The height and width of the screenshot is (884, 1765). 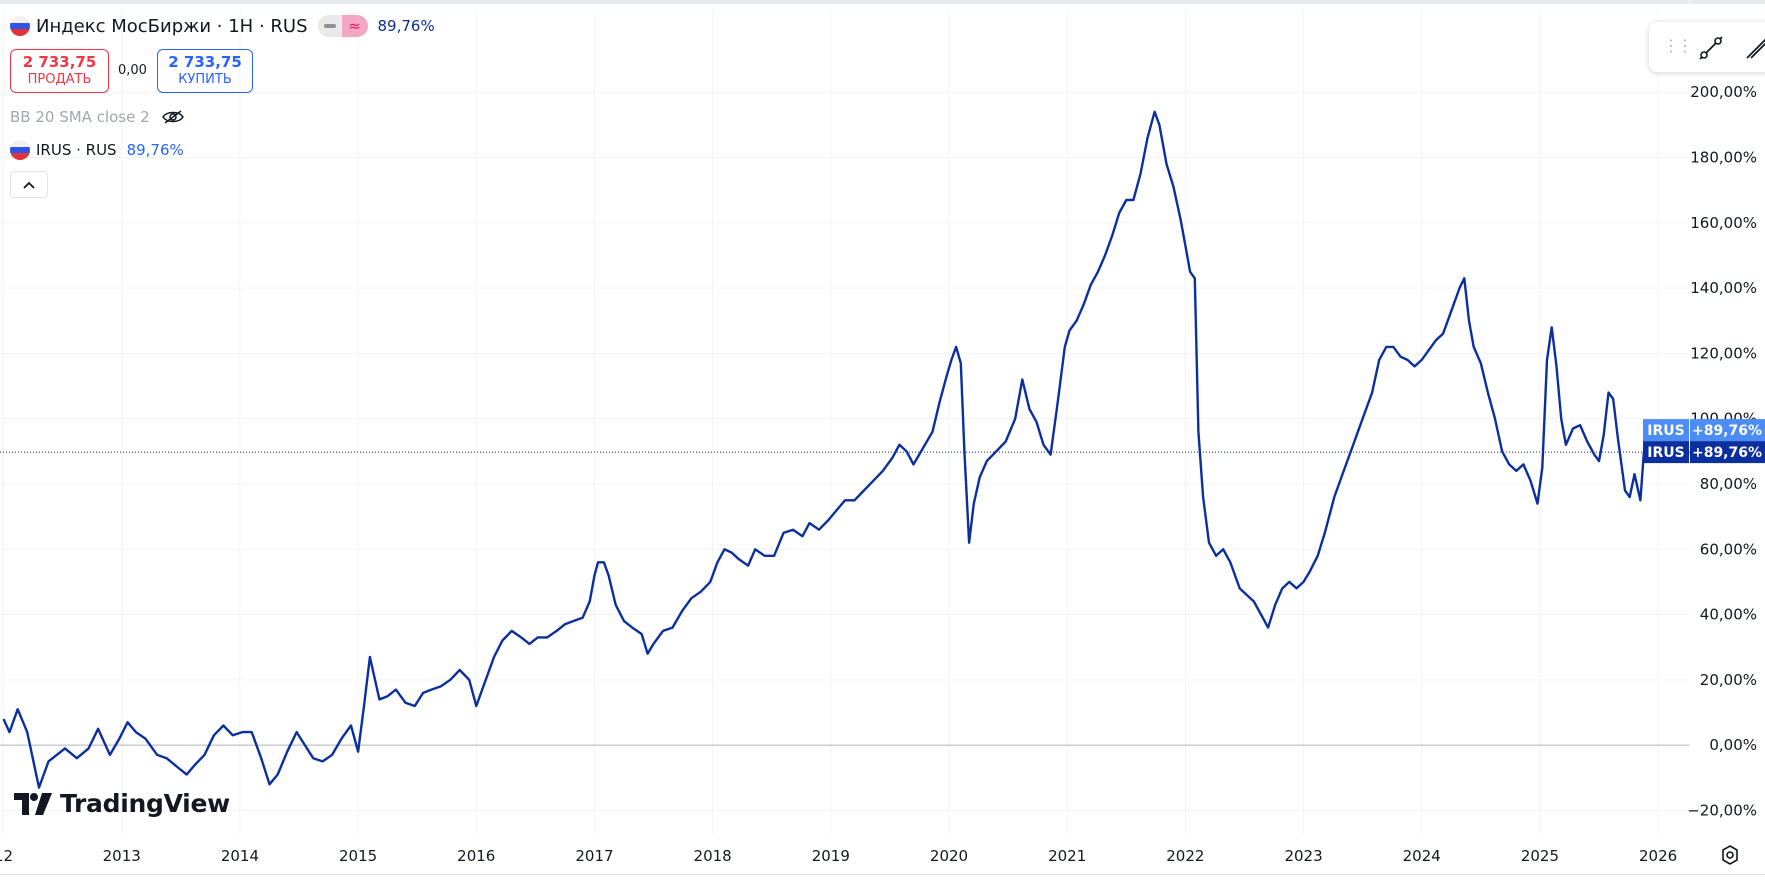 What do you see at coordinates (205, 62) in the screenshot?
I see `buy-price: 2 733,75` at bounding box center [205, 62].